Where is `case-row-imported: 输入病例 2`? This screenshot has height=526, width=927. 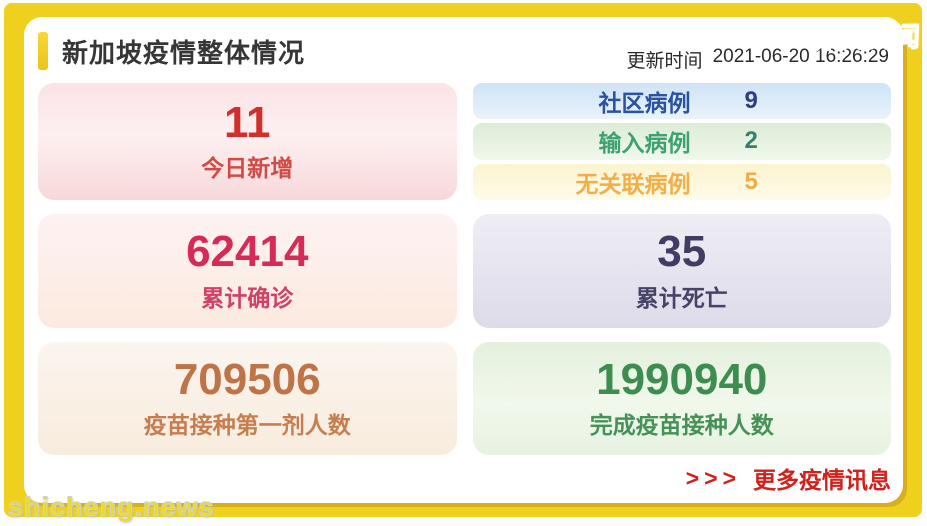
case-row-imported: 输入病例 2 is located at coordinates (681, 141).